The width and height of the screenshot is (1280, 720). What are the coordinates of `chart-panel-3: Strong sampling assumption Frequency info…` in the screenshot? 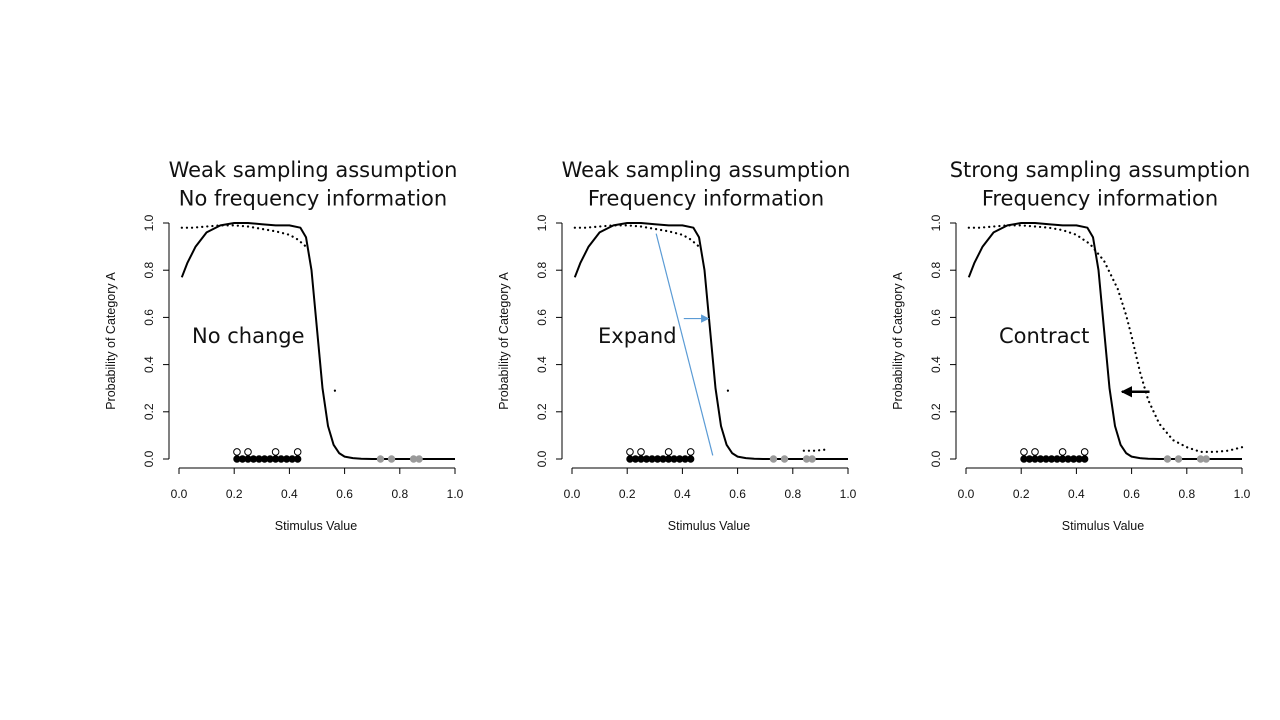 It's located at (1071, 345).